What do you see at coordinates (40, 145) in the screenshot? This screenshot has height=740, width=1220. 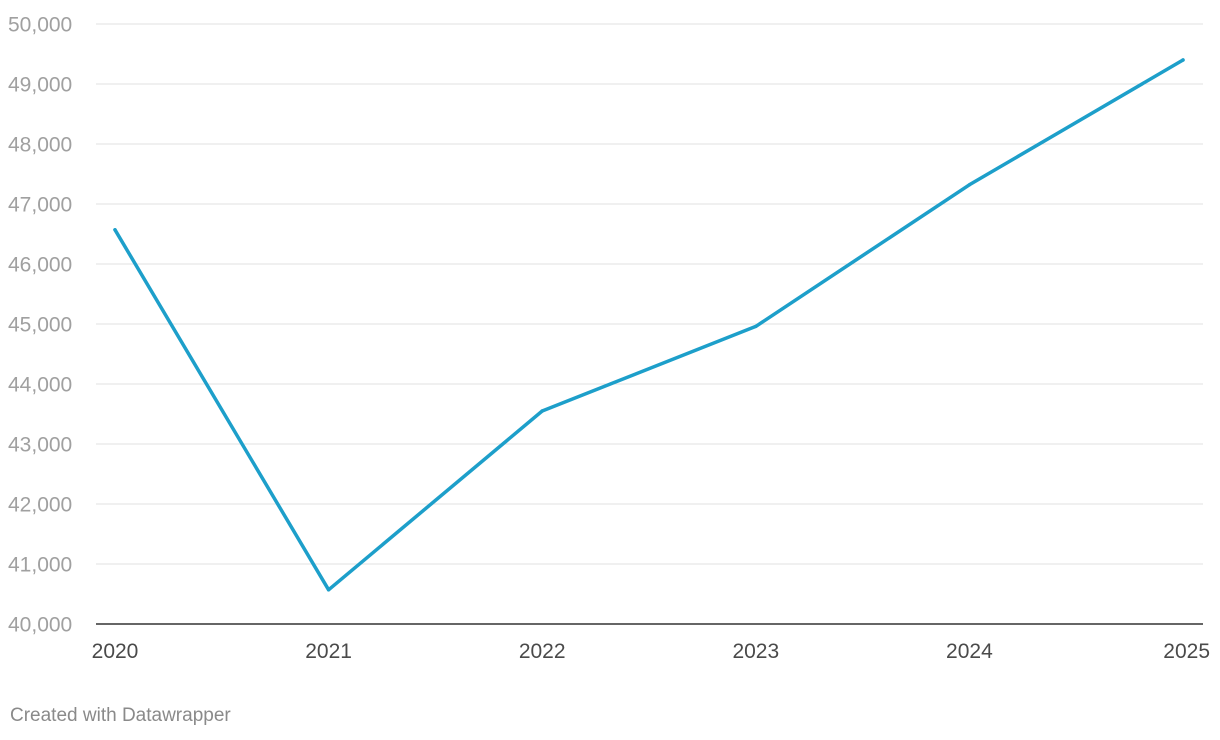 I see `y-tick-label: 48,000` at bounding box center [40, 145].